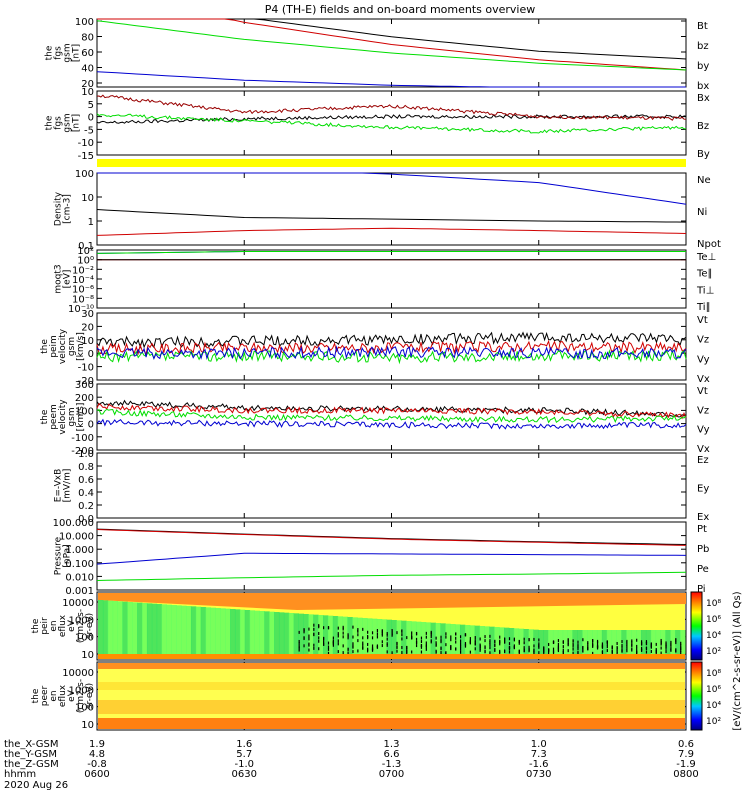  Describe the element at coordinates (68, 486) in the screenshot. I see `y-axis-label-line: [mV/m]` at that location.